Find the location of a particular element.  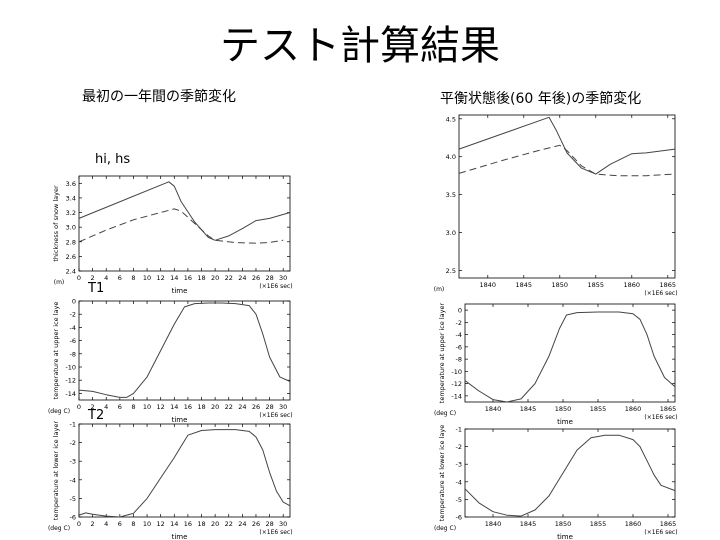

y-axis-label: thickness of snow layer is located at coordinates (56, 223).